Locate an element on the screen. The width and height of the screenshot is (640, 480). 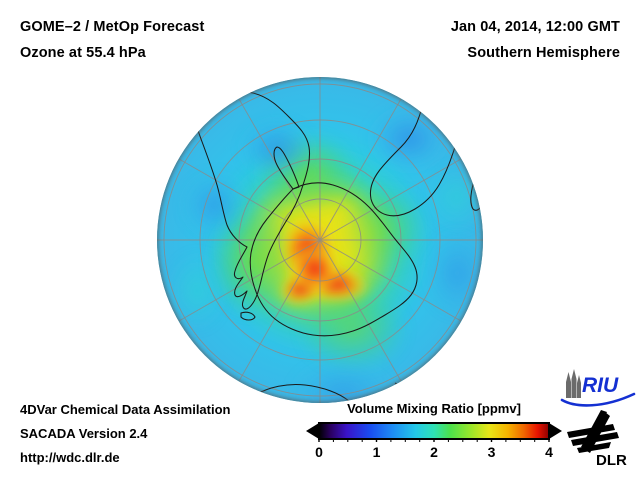
colorbar-extend-max is located at coordinates (555, 431).